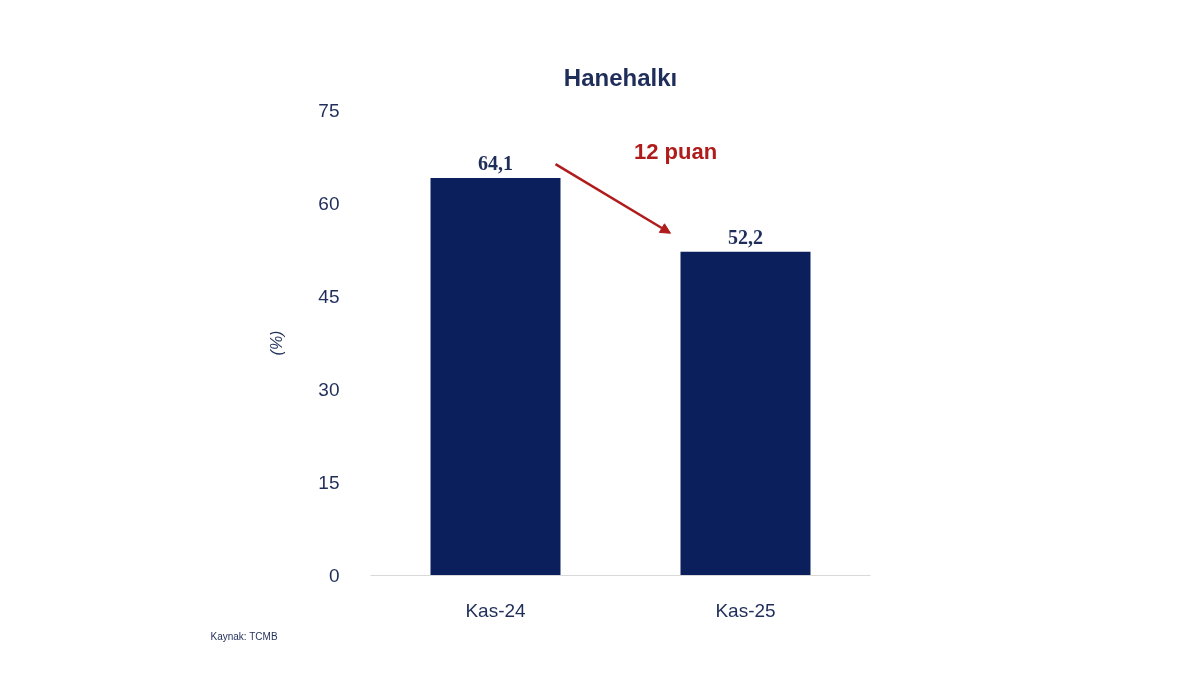 Image resolution: width=1200 pixels, height=675 pixels. Describe the element at coordinates (329, 482) in the screenshot. I see `y-tick-label: 15` at that location.